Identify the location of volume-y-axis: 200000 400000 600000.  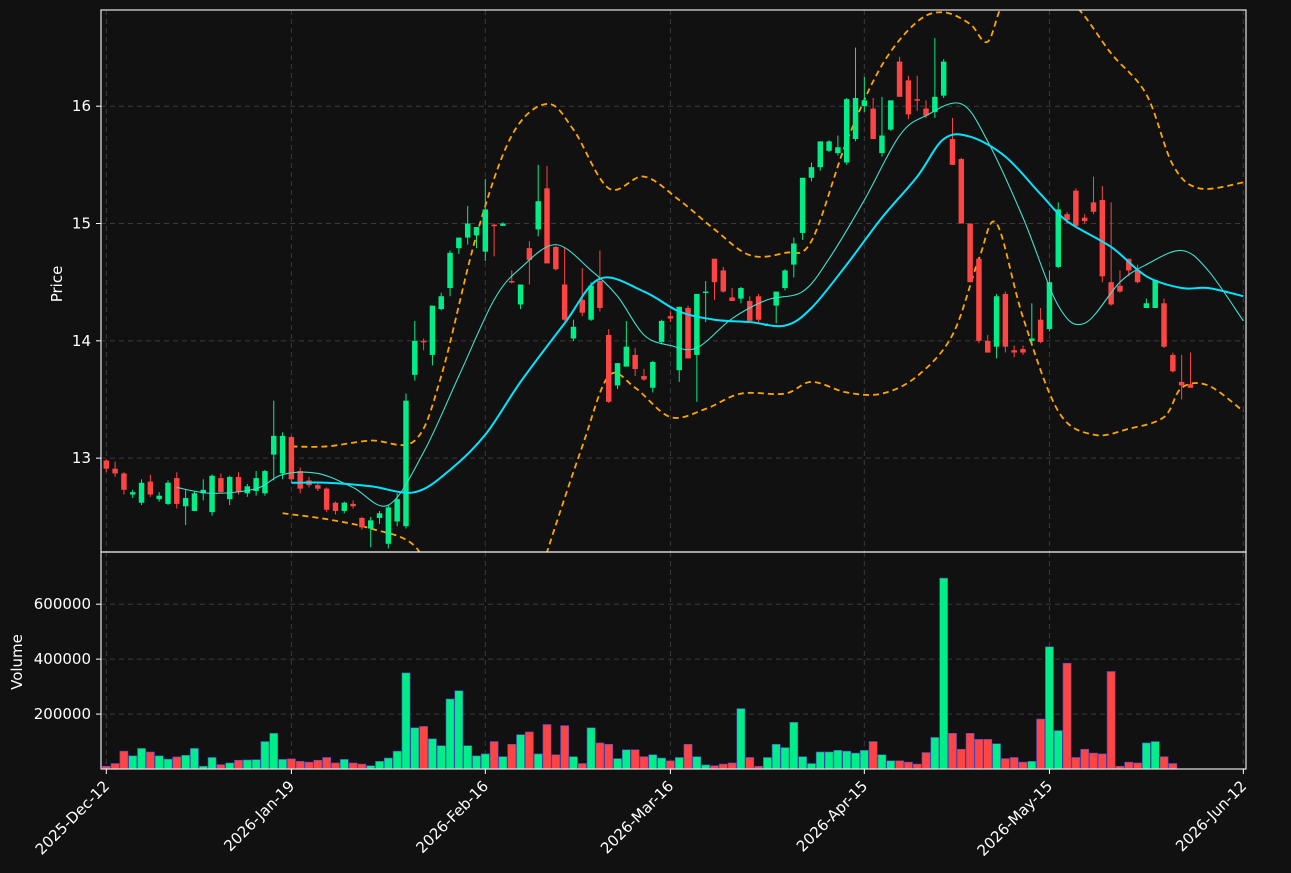
(67, 659).